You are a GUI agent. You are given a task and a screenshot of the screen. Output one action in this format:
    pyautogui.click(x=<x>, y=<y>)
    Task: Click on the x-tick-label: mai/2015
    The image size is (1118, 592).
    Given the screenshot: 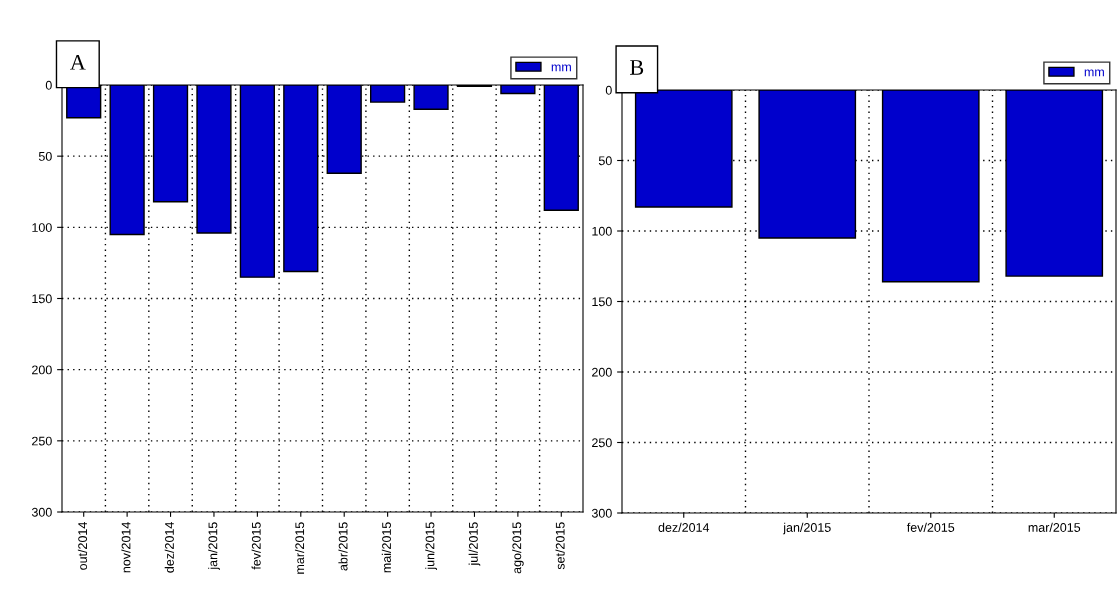 What is the action you would take?
    pyautogui.click(x=386, y=547)
    